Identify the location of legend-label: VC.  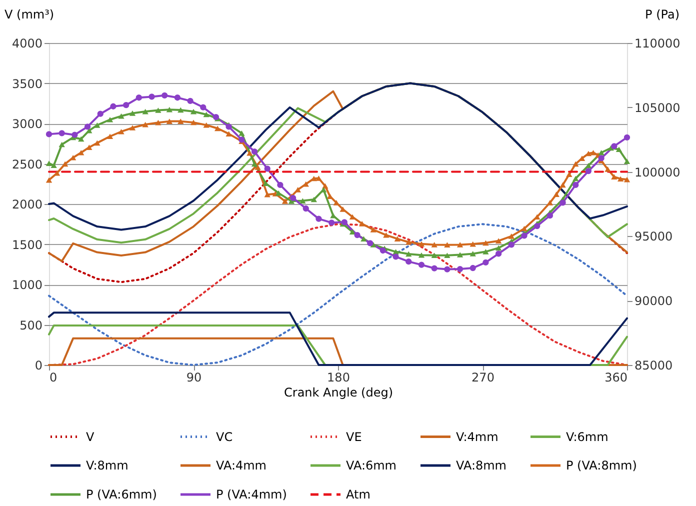
(224, 437).